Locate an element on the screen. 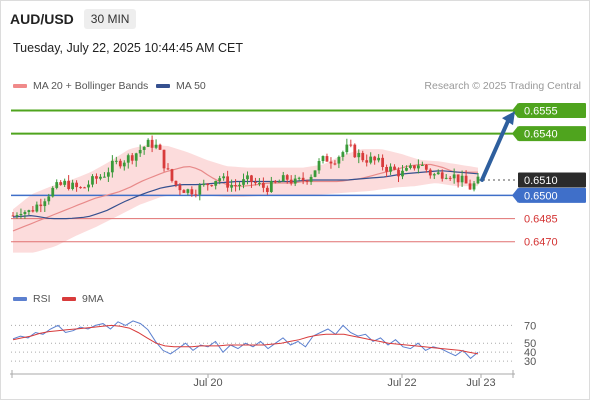 Image resolution: width=590 pixels, height=400 pixels. rsi-tick-label: 30 is located at coordinates (530, 362).